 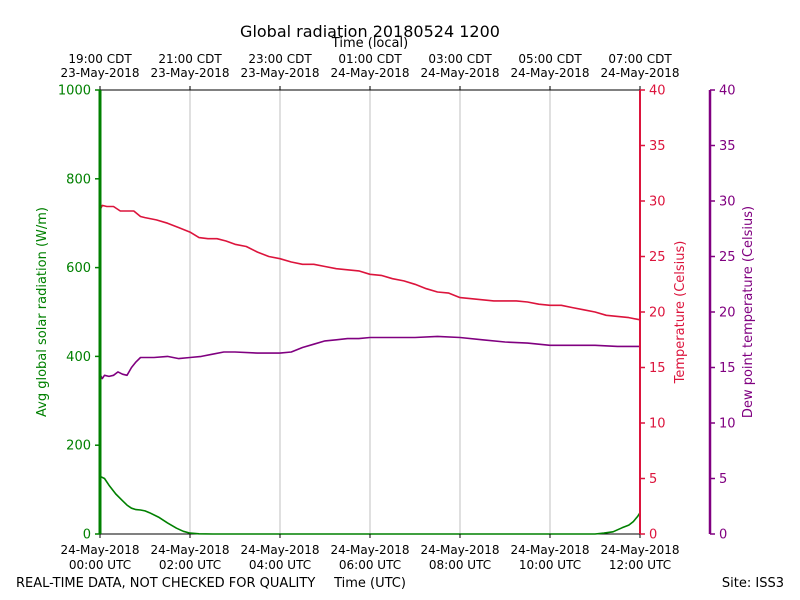 What do you see at coordinates (727, 368) in the screenshot?
I see `dewpoint-tick-label: 15` at bounding box center [727, 368].